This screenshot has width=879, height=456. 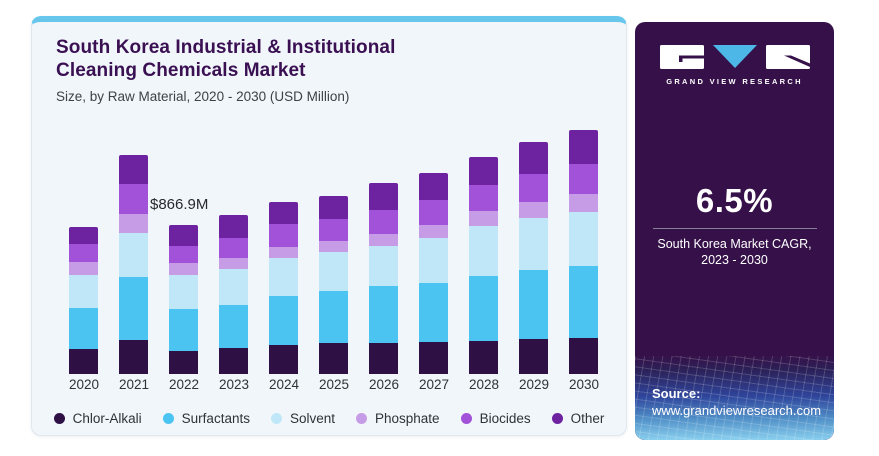 I want to click on bar-segment-chlor-alkali-2030, so click(x=583, y=355).